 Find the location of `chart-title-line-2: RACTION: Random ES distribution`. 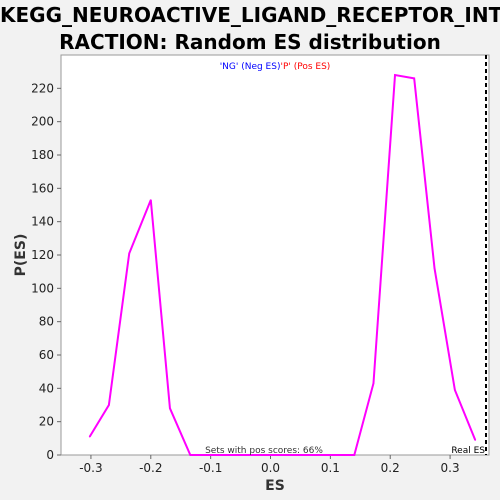

chart-title-line-2: RACTION: Random ES distribution is located at coordinates (250, 42).